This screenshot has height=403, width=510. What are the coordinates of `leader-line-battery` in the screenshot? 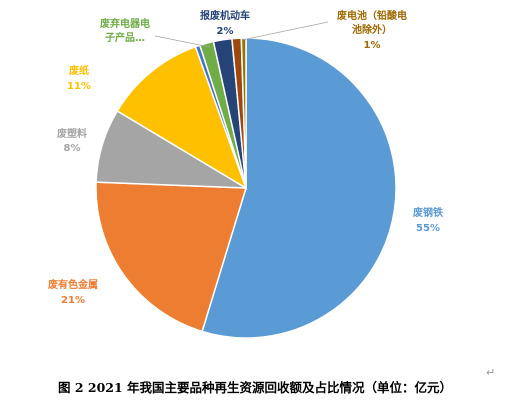 It's located at (285, 31).